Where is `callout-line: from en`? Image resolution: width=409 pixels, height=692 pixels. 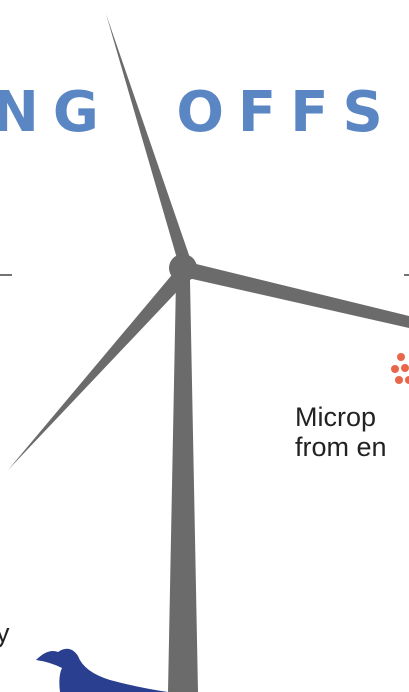
callout-line: from en is located at coordinates (341, 447).